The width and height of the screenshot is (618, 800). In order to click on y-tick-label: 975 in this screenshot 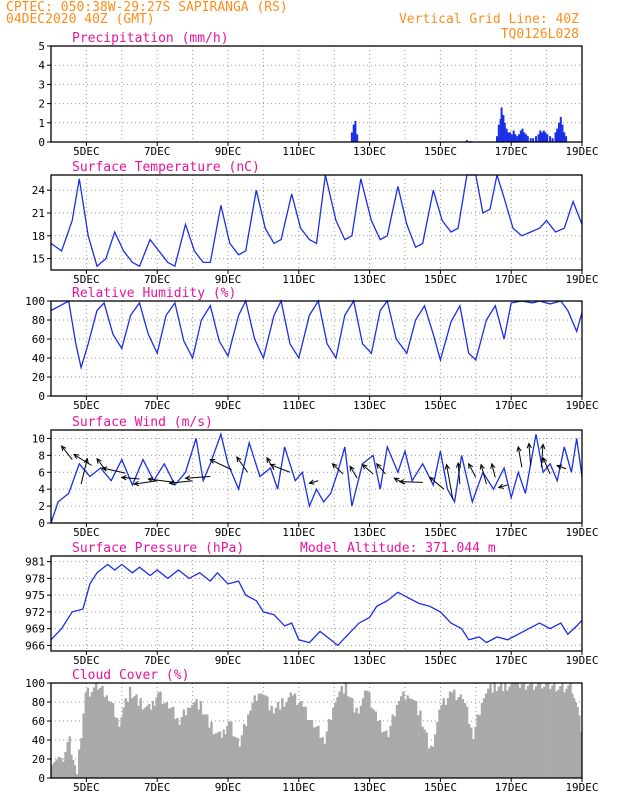, I will do `click(35, 595)`.